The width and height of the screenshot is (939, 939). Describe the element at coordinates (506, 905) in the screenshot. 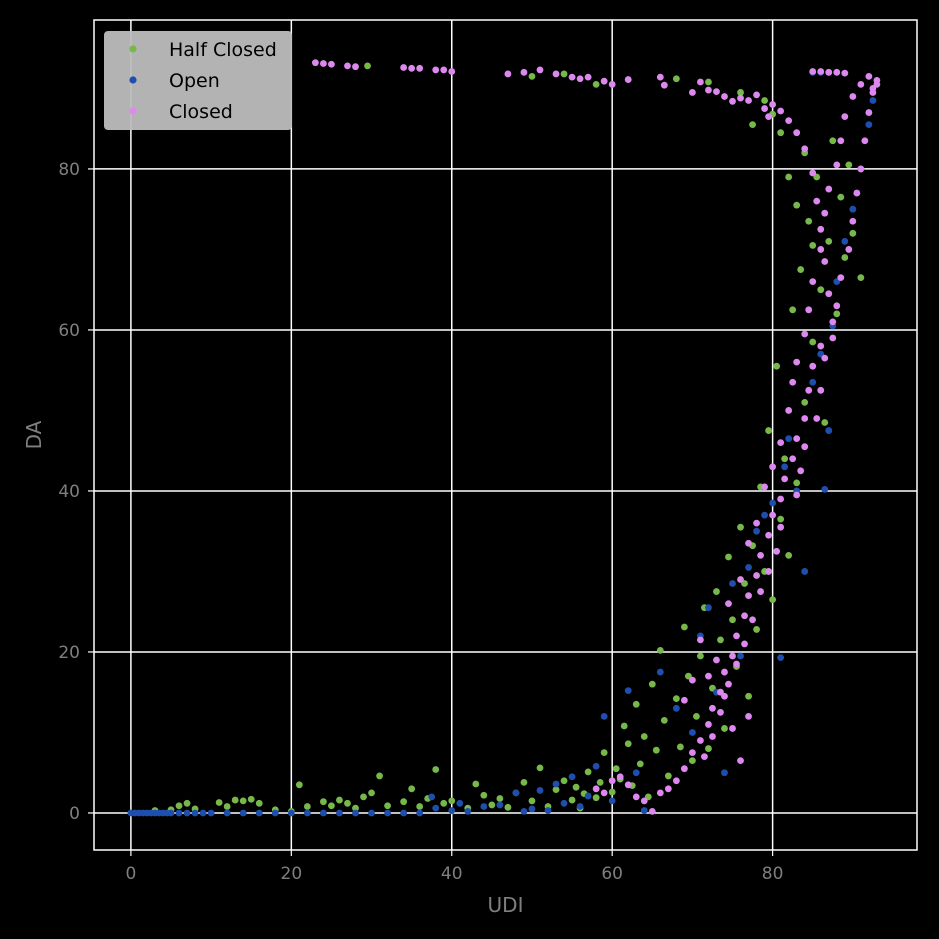

I see `x-axis-label: UDI` at that location.